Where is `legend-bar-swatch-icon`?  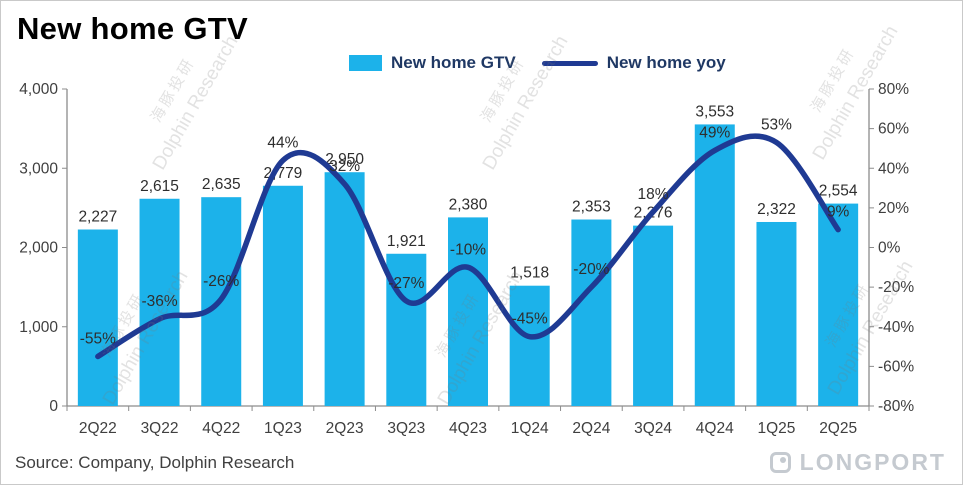 legend-bar-swatch-icon is located at coordinates (365, 63).